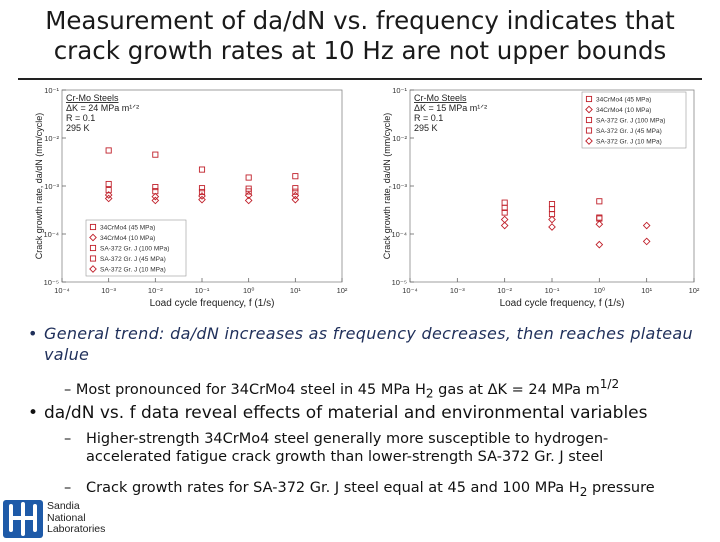  Describe the element at coordinates (460, 389) in the screenshot. I see `sub1-mid: gas at` at that location.